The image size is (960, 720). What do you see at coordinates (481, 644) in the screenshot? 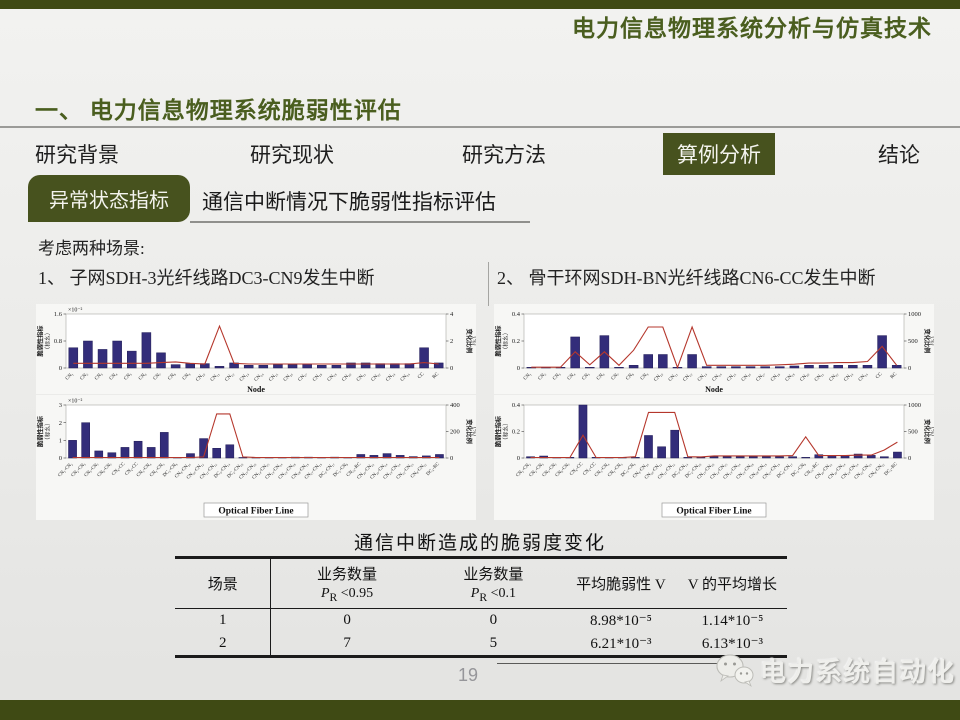
I see `table-row: 2 7 5 6.21*10⁻³ 6.13*10⁻³` at bounding box center [481, 644].